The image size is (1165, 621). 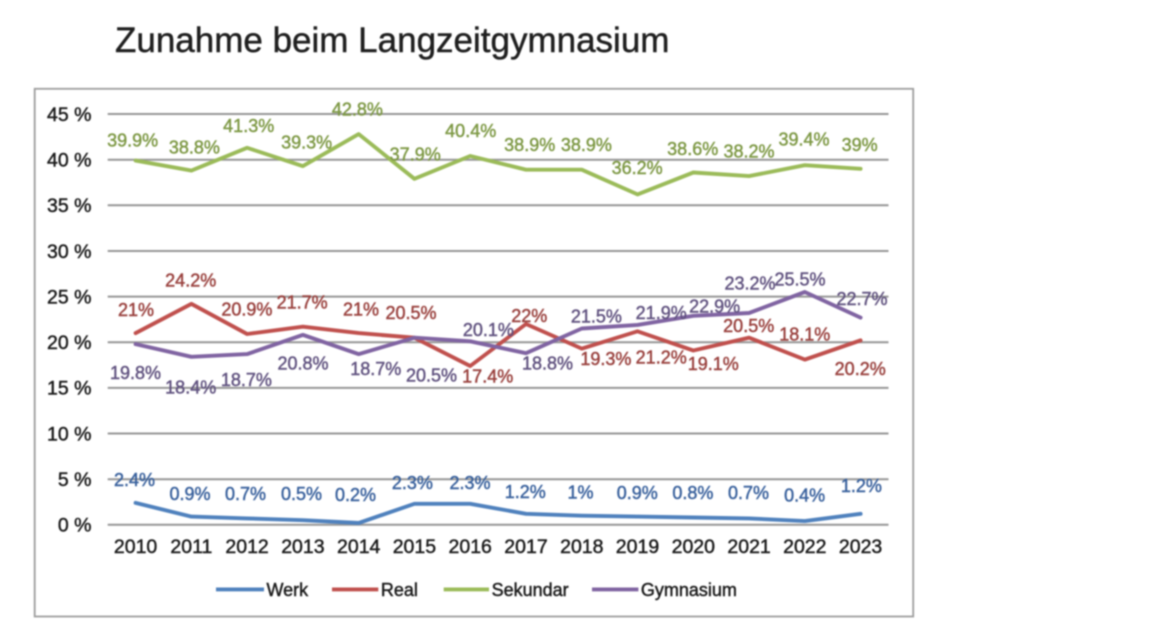 What do you see at coordinates (246, 309) in the screenshot?
I see `svg-text: 20.9%` at bounding box center [246, 309].